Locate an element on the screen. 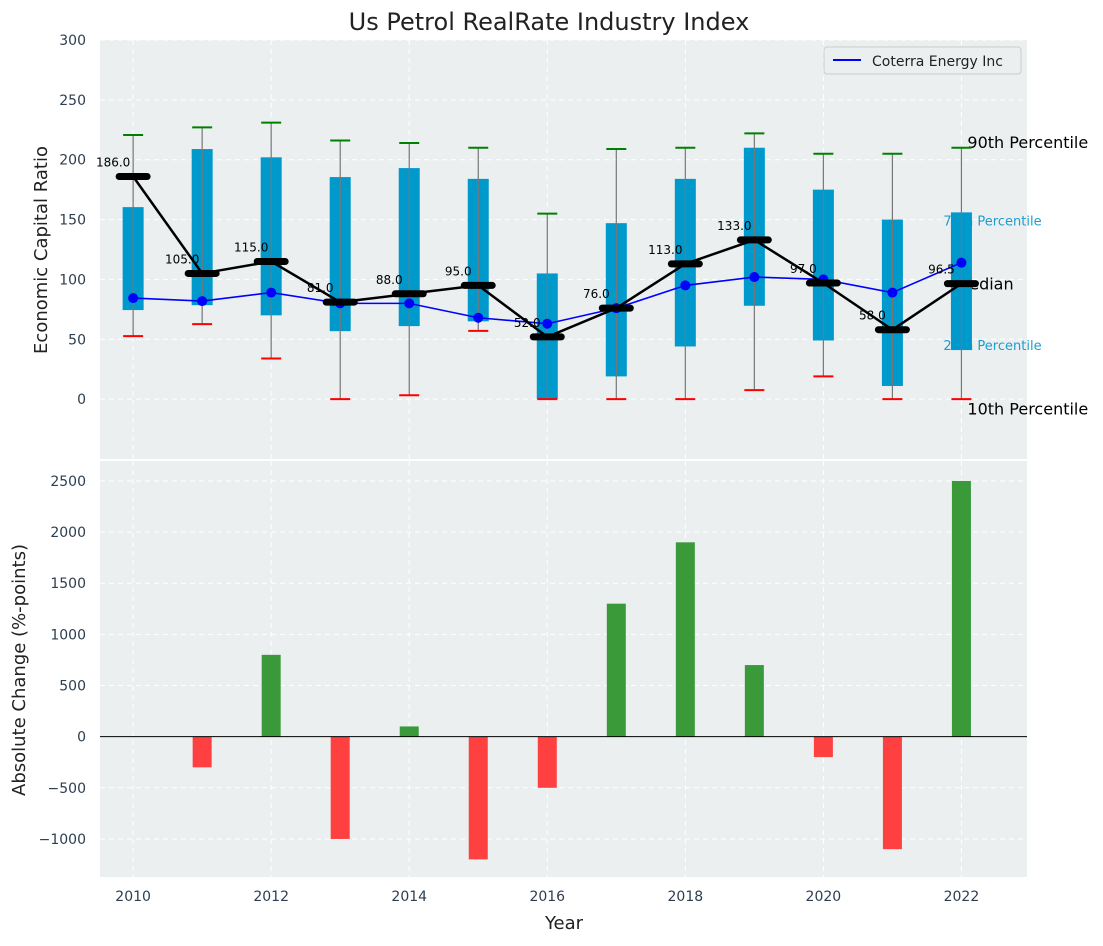 The image size is (1103, 946). legend is located at coordinates (922, 60).